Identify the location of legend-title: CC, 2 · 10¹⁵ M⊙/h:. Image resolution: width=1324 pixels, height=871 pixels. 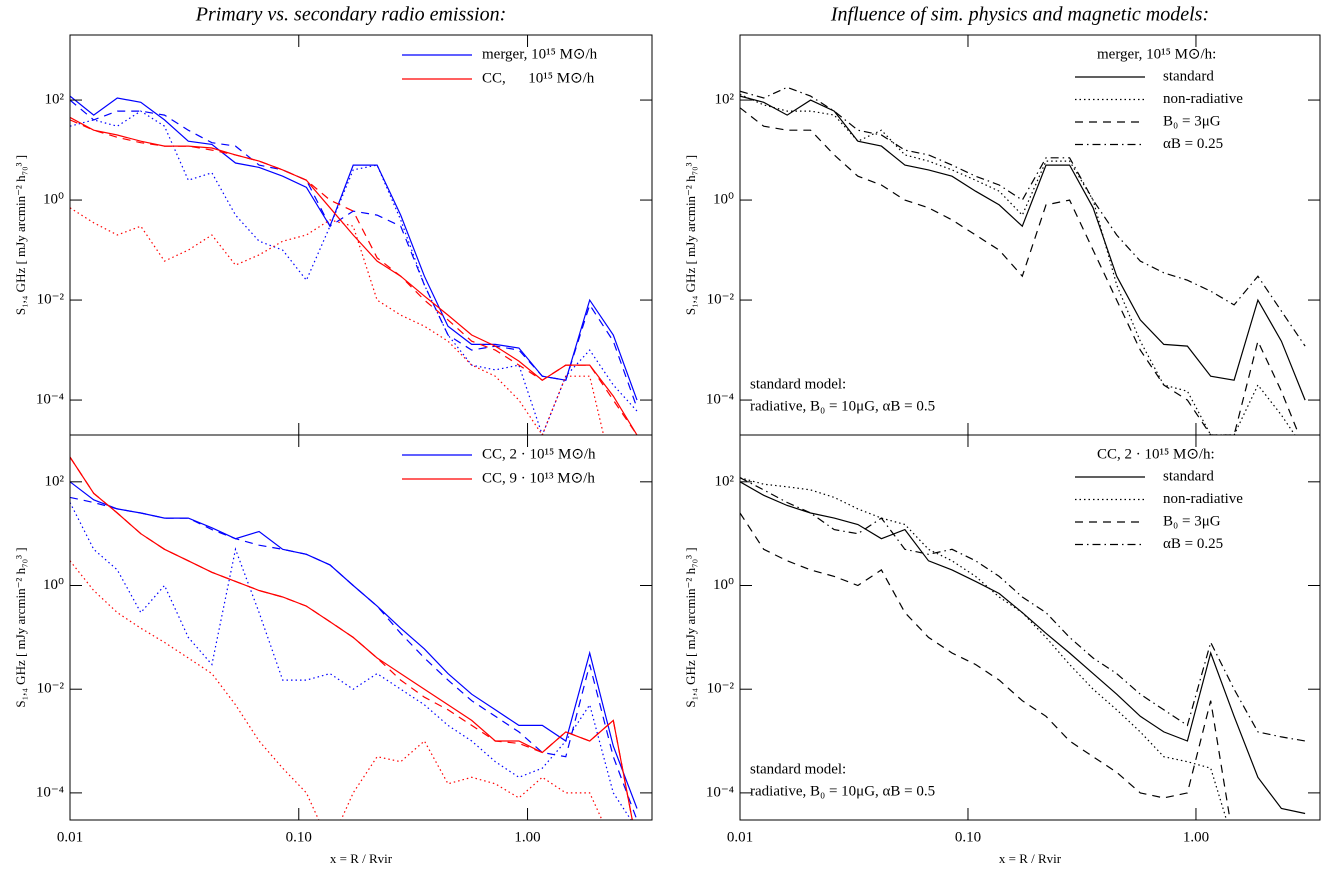
(1156, 454).